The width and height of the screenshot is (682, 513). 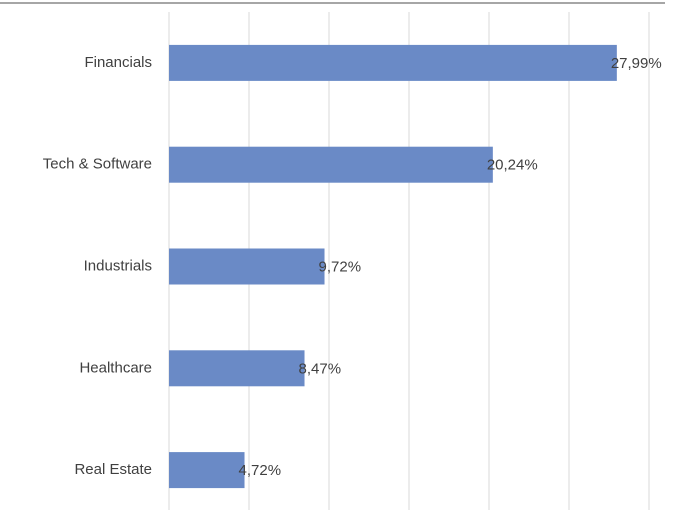 I want to click on value-label: 4,72%, so click(x=260, y=470).